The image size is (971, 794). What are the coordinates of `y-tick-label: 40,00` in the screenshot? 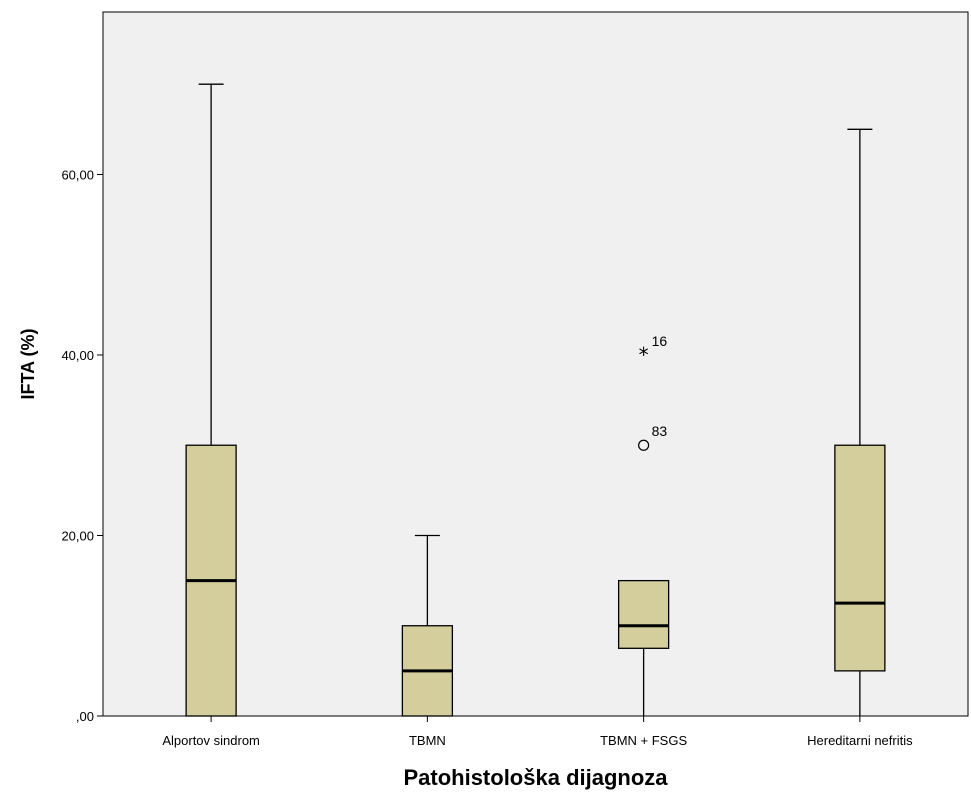 It's located at (77, 355).